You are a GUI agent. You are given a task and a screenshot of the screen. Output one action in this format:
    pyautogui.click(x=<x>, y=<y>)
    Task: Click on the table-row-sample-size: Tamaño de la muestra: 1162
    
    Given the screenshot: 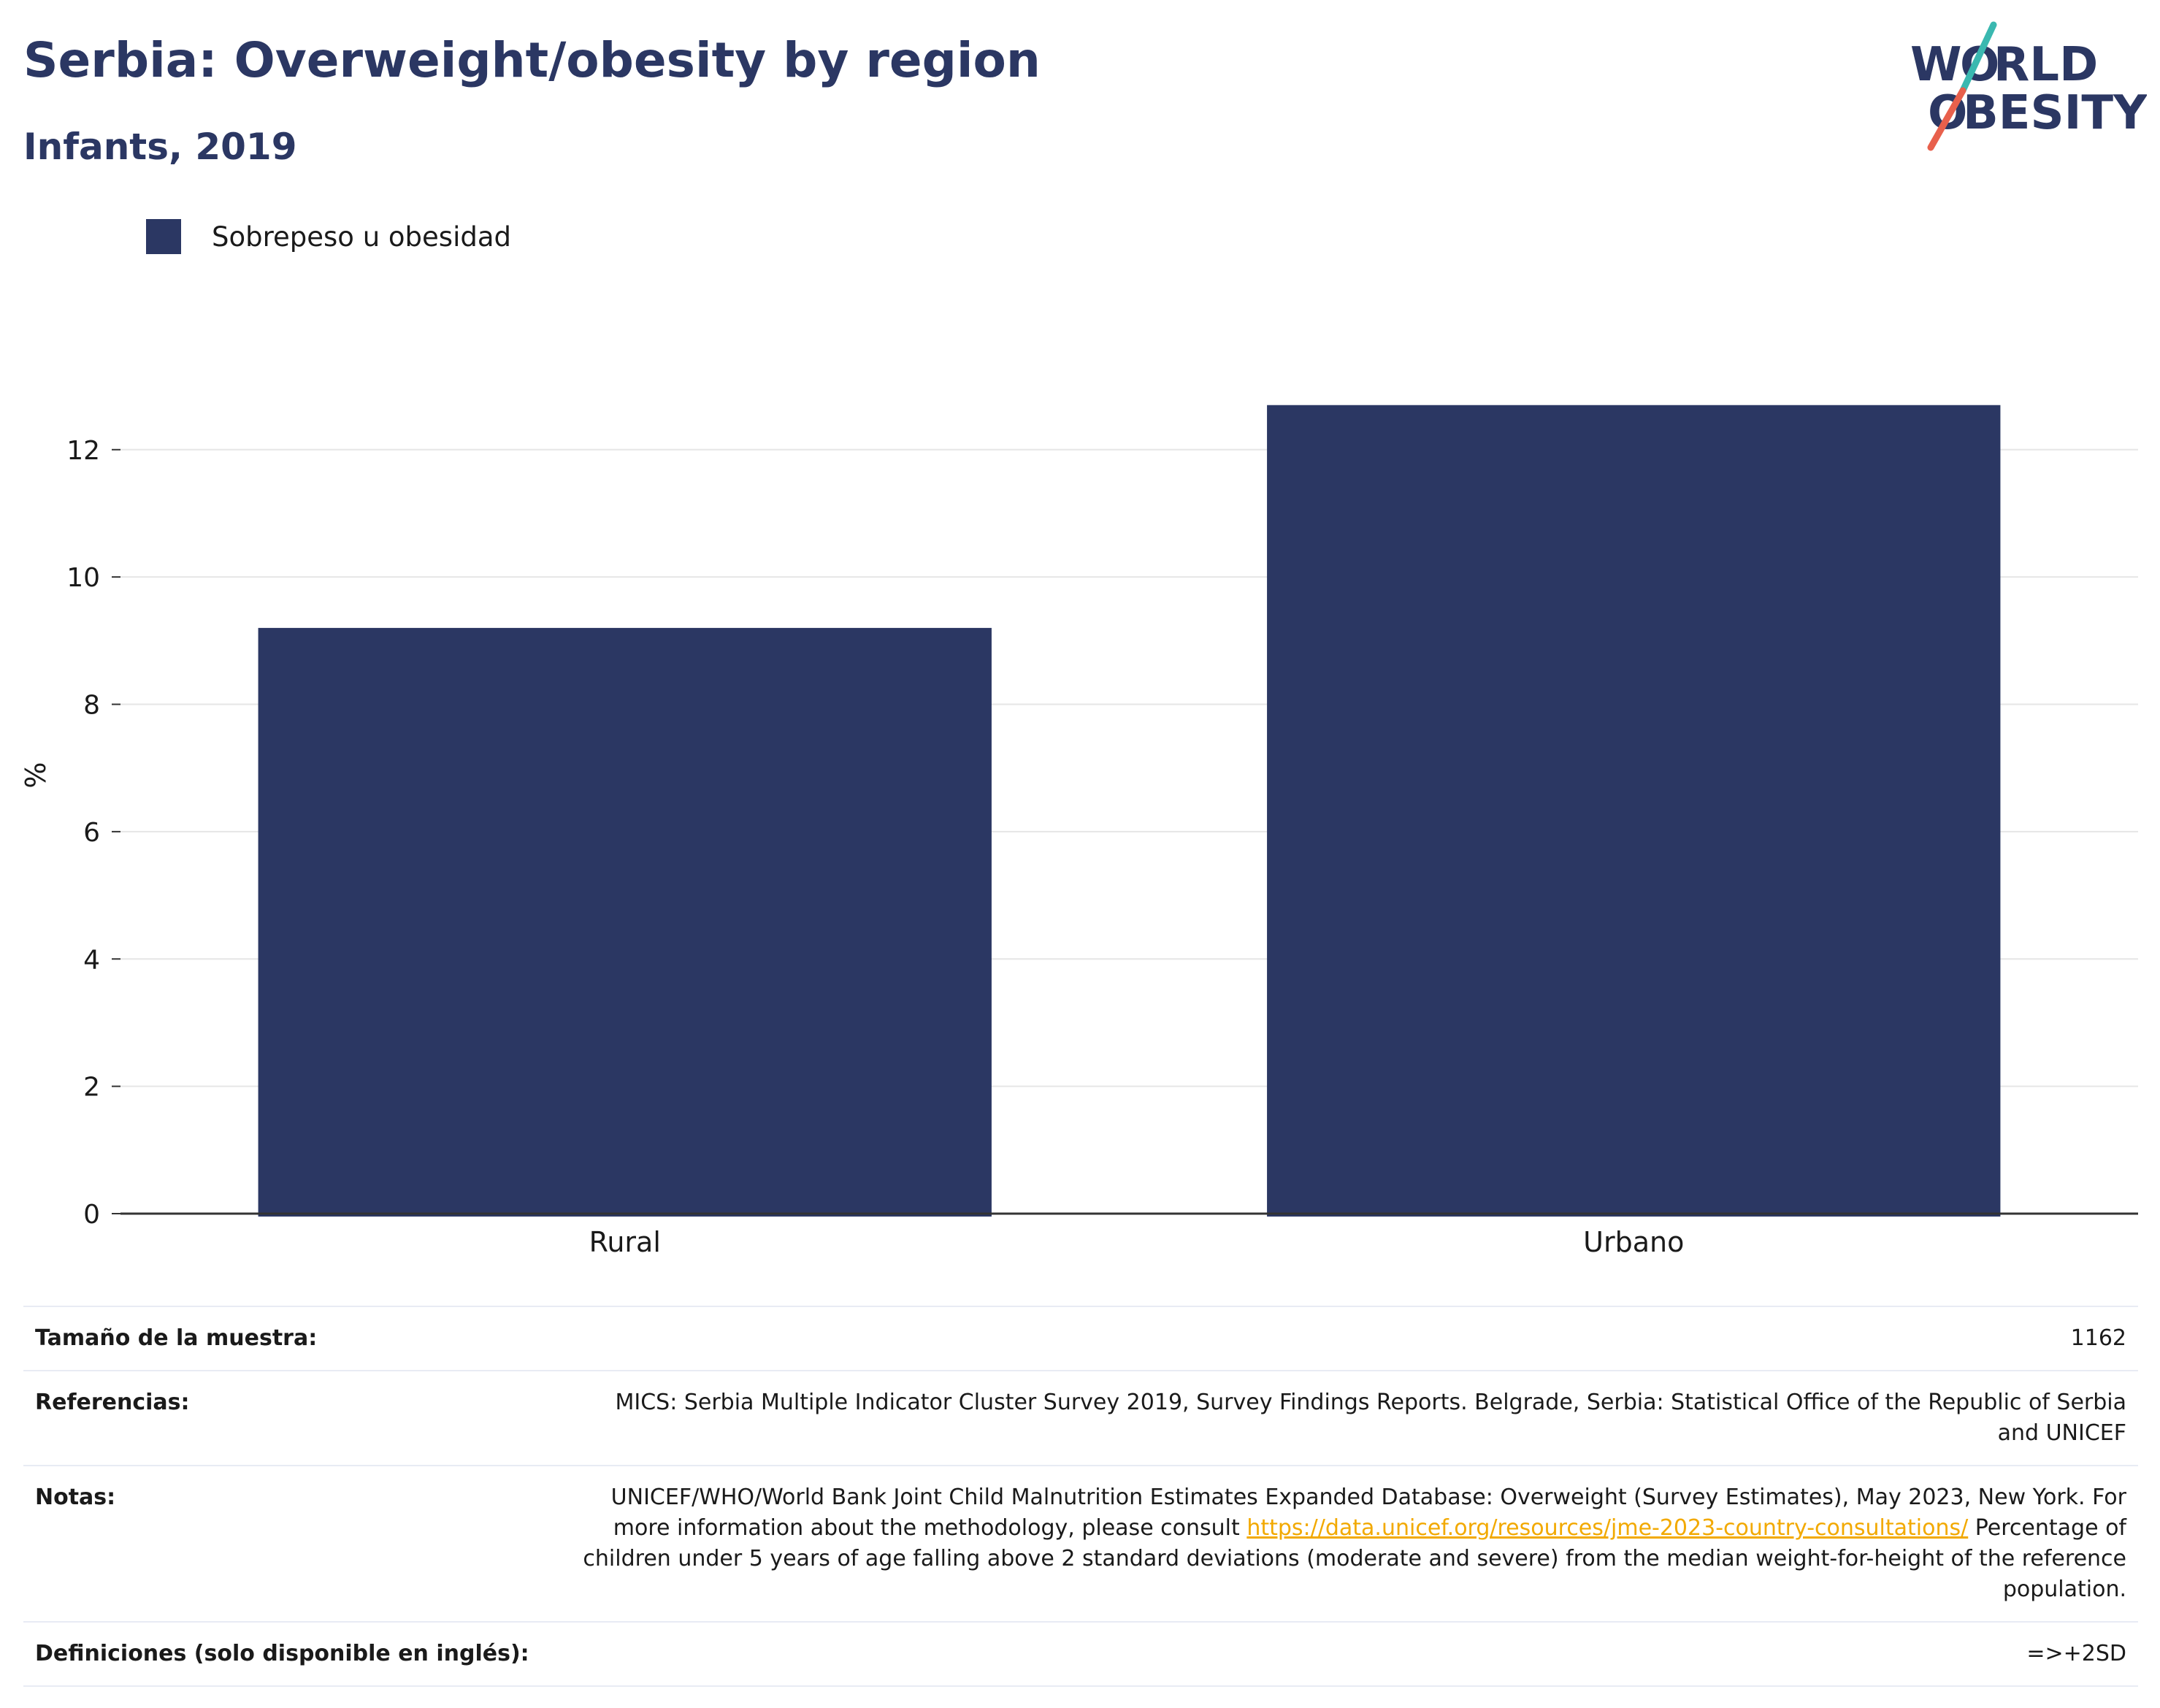 What is the action you would take?
    pyautogui.click(x=1080, y=1338)
    